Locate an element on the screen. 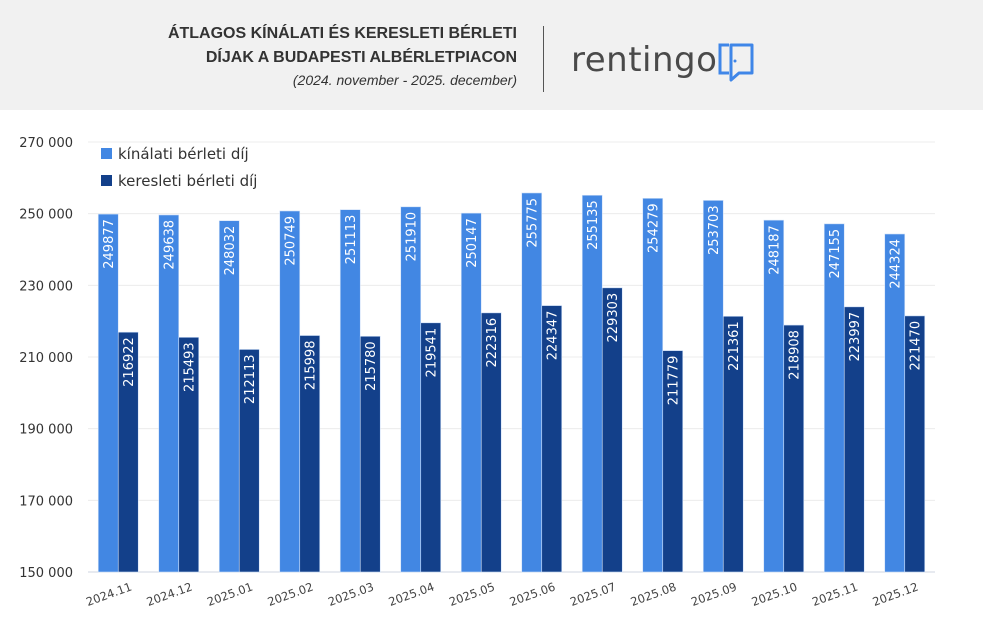  data-label: 249877 is located at coordinates (109, 244).